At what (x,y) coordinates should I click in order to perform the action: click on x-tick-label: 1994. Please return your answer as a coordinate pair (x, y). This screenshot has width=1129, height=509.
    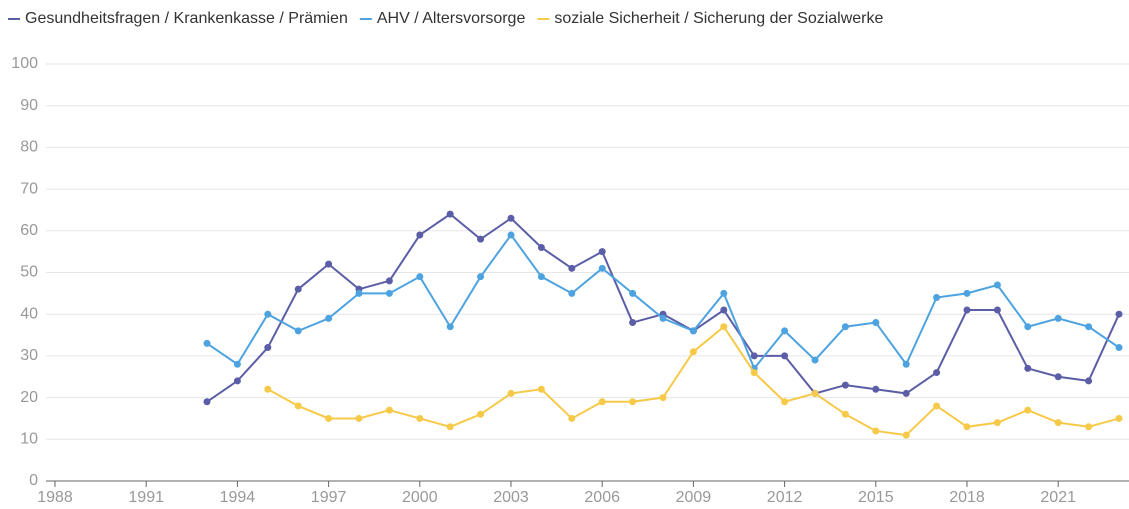
    Looking at the image, I should click on (238, 497).